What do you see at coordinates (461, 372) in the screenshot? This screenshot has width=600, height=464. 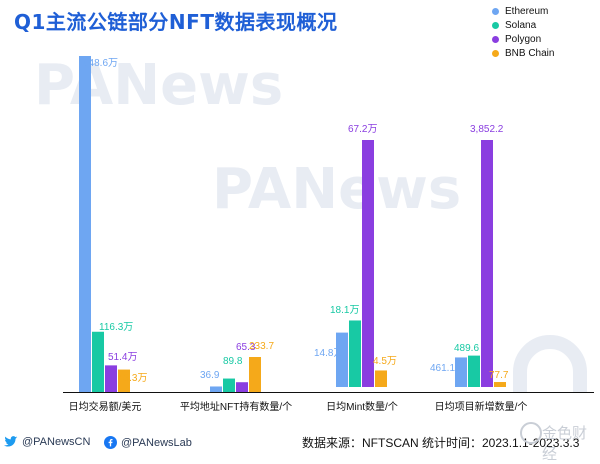 I see `bar-3-ethereum` at bounding box center [461, 372].